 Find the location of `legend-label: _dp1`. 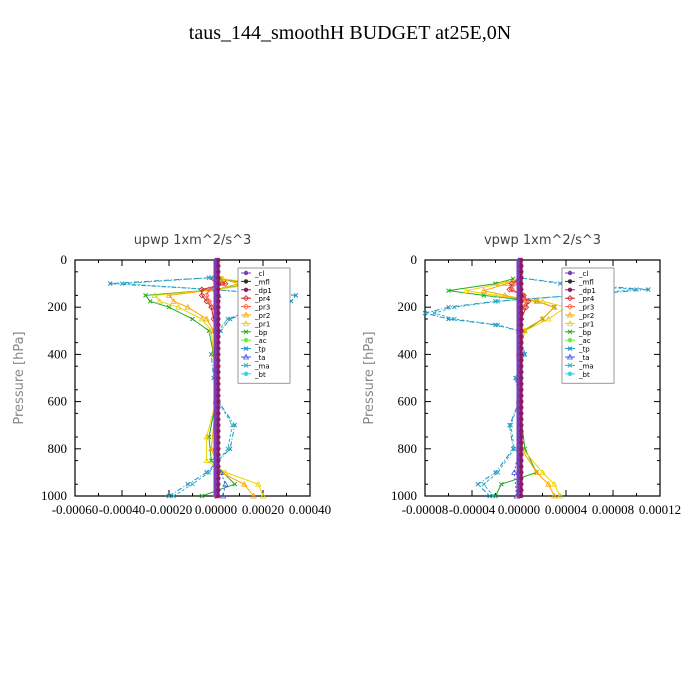

legend-label: _dp1 is located at coordinates (263, 291).